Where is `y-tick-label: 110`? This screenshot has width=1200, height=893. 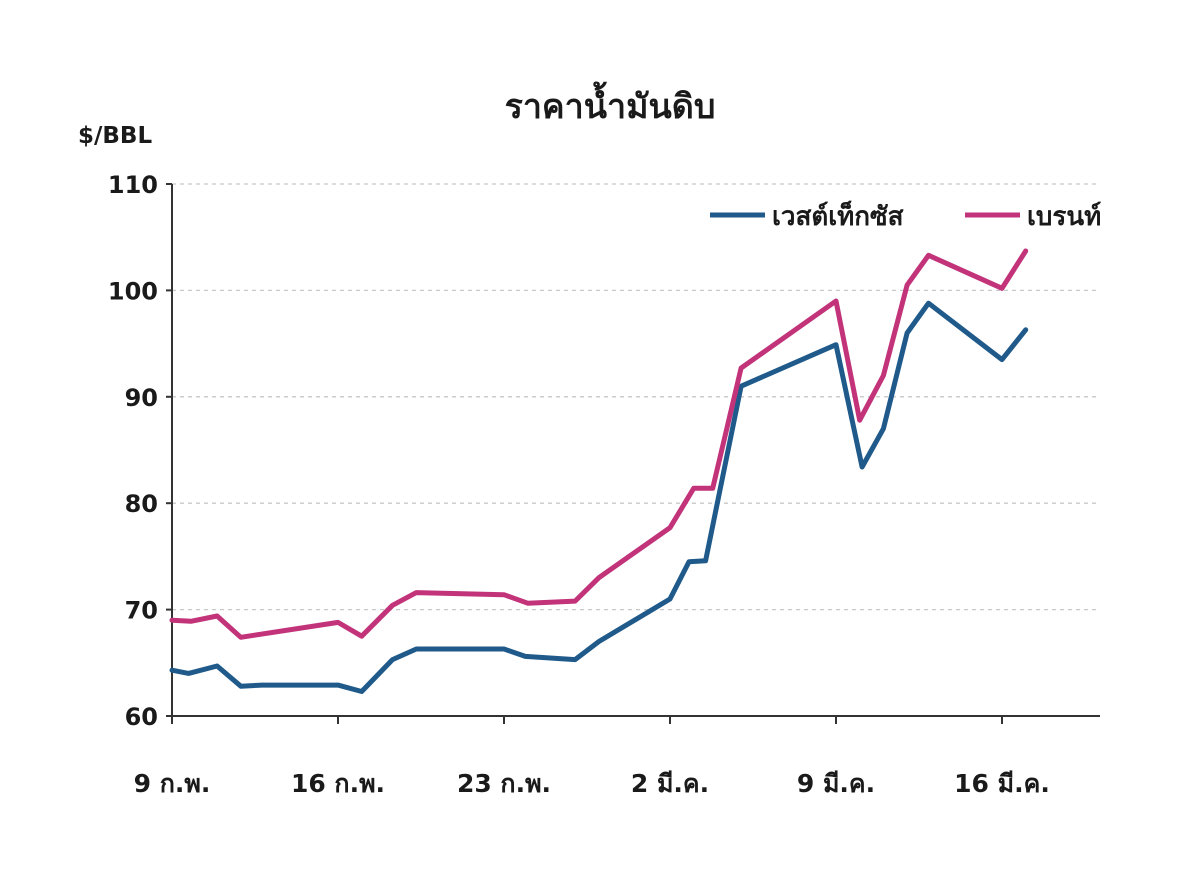 y-tick-label: 110 is located at coordinates (133, 185).